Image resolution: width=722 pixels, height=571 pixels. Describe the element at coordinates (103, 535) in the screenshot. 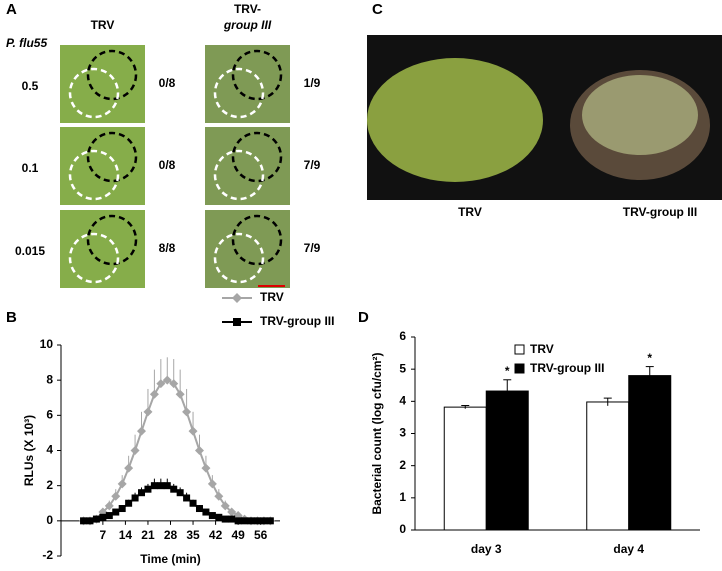

I see `x-tick-label: 7` at that location.